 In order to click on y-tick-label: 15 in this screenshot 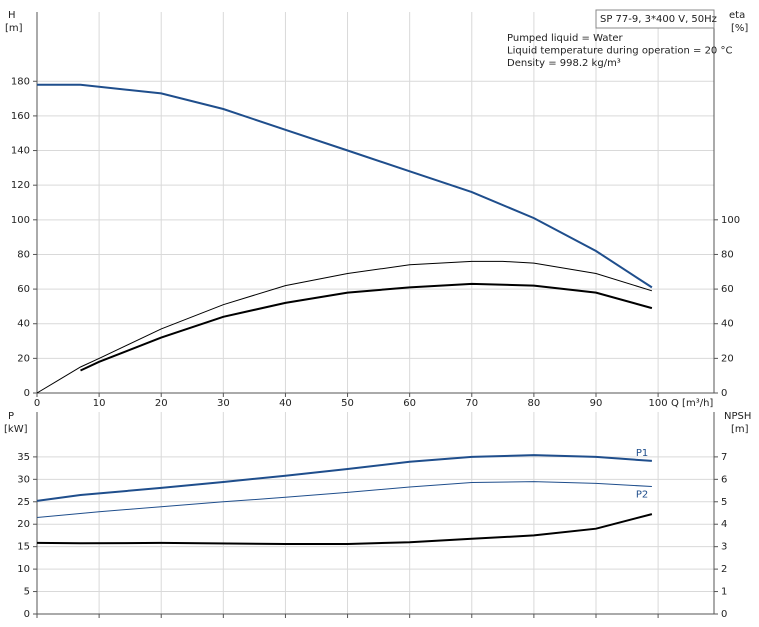, I will do `click(23, 547)`.